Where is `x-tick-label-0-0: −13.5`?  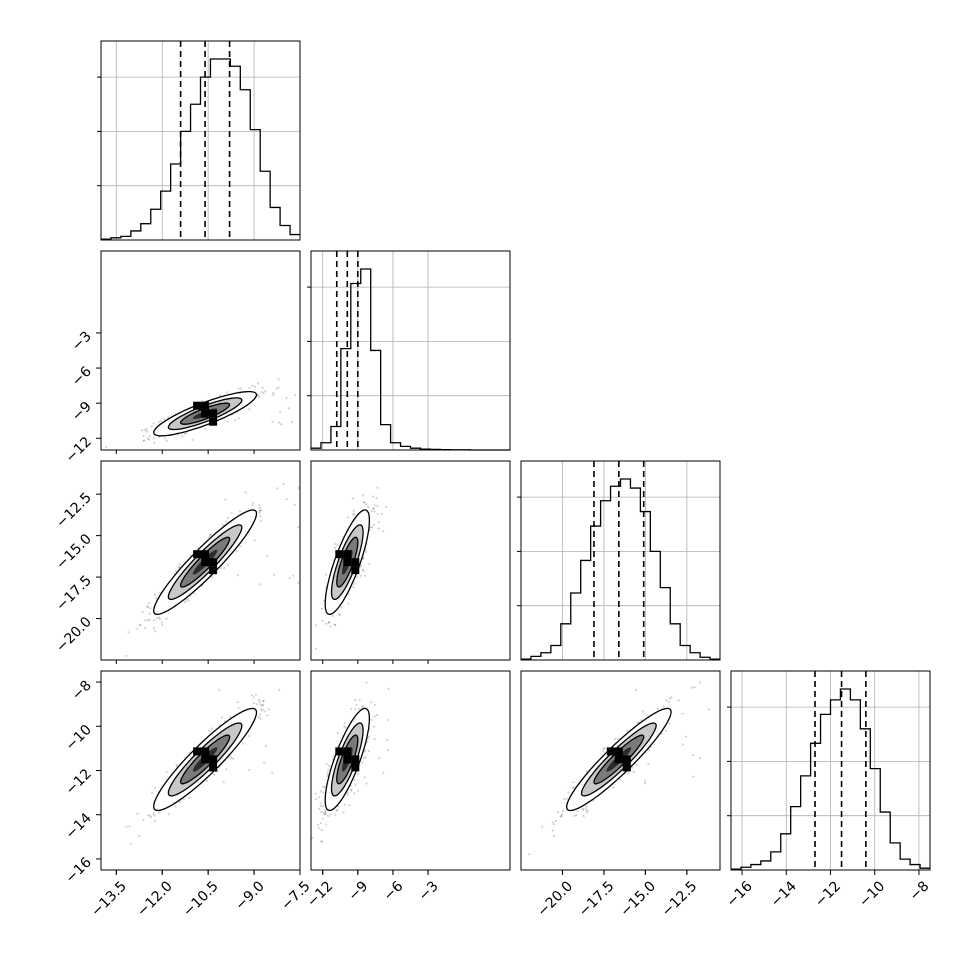
x-tick-label-0-0: −13.5 is located at coordinates (109, 899).